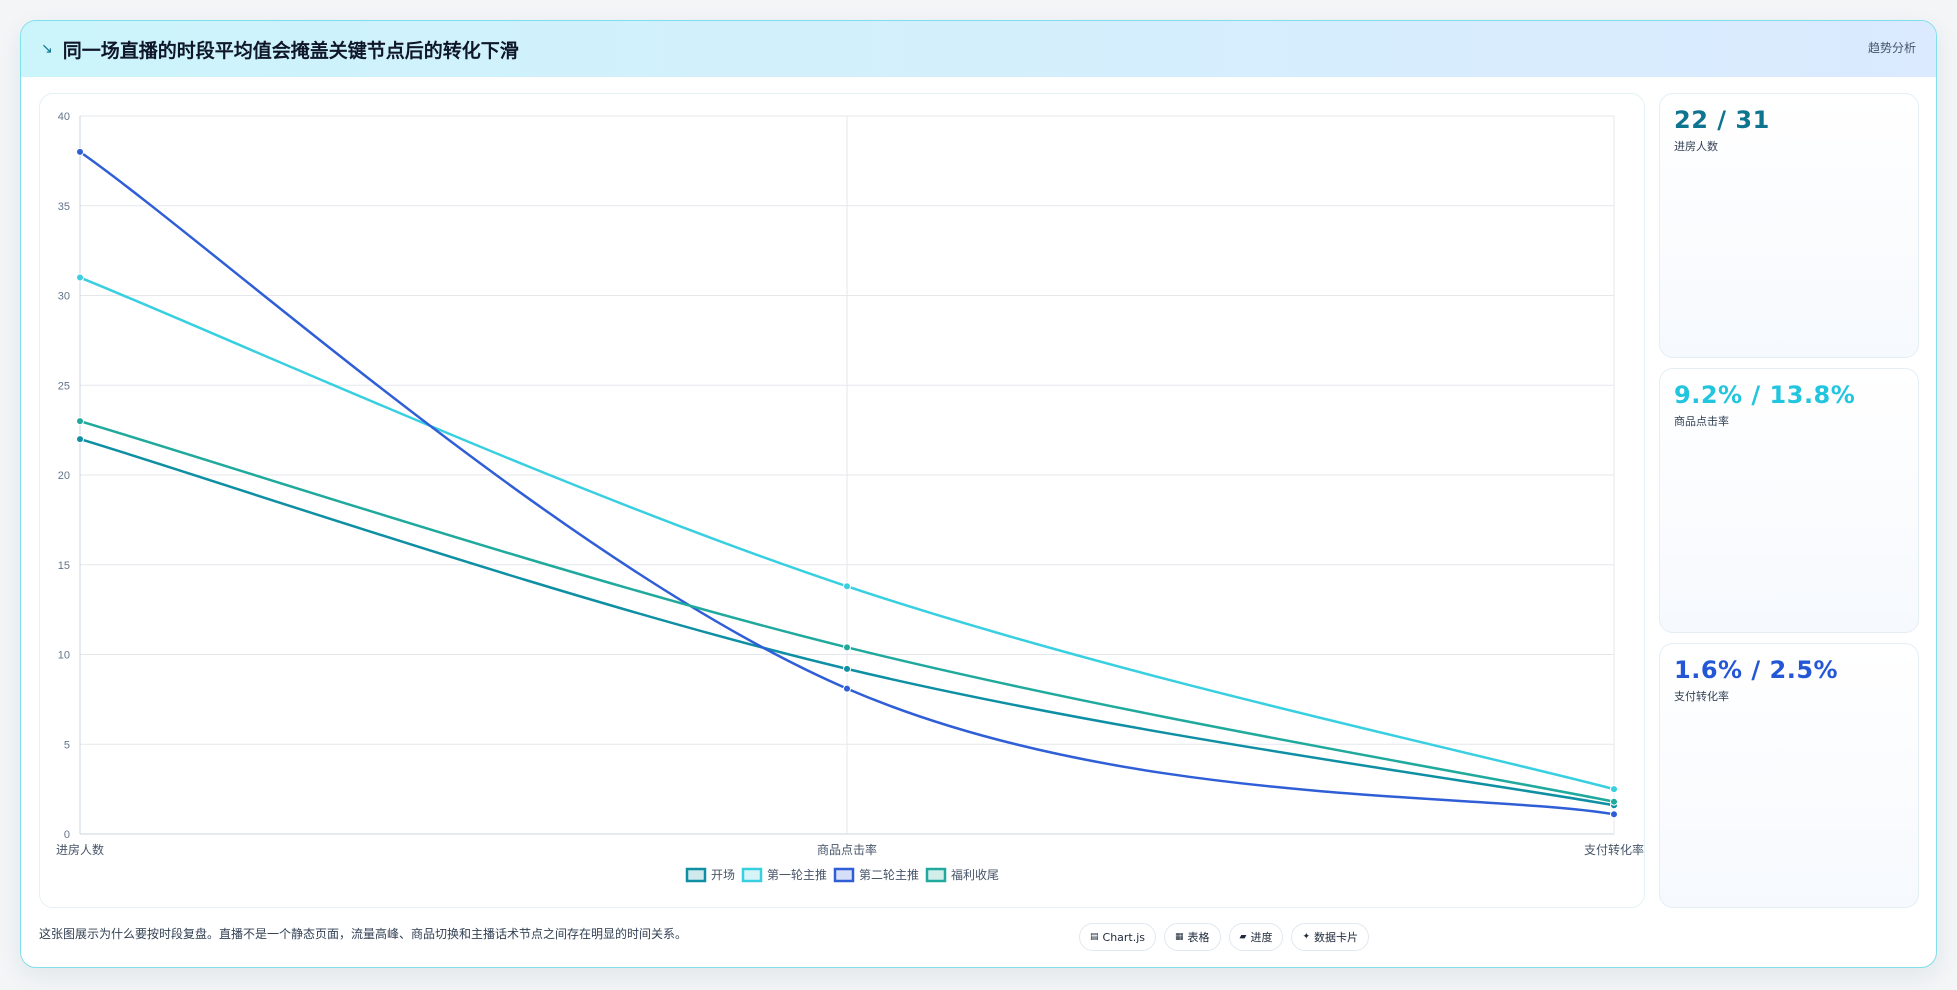  What do you see at coordinates (723, 875) in the screenshot?
I see `legend-label: 开场` at bounding box center [723, 875].